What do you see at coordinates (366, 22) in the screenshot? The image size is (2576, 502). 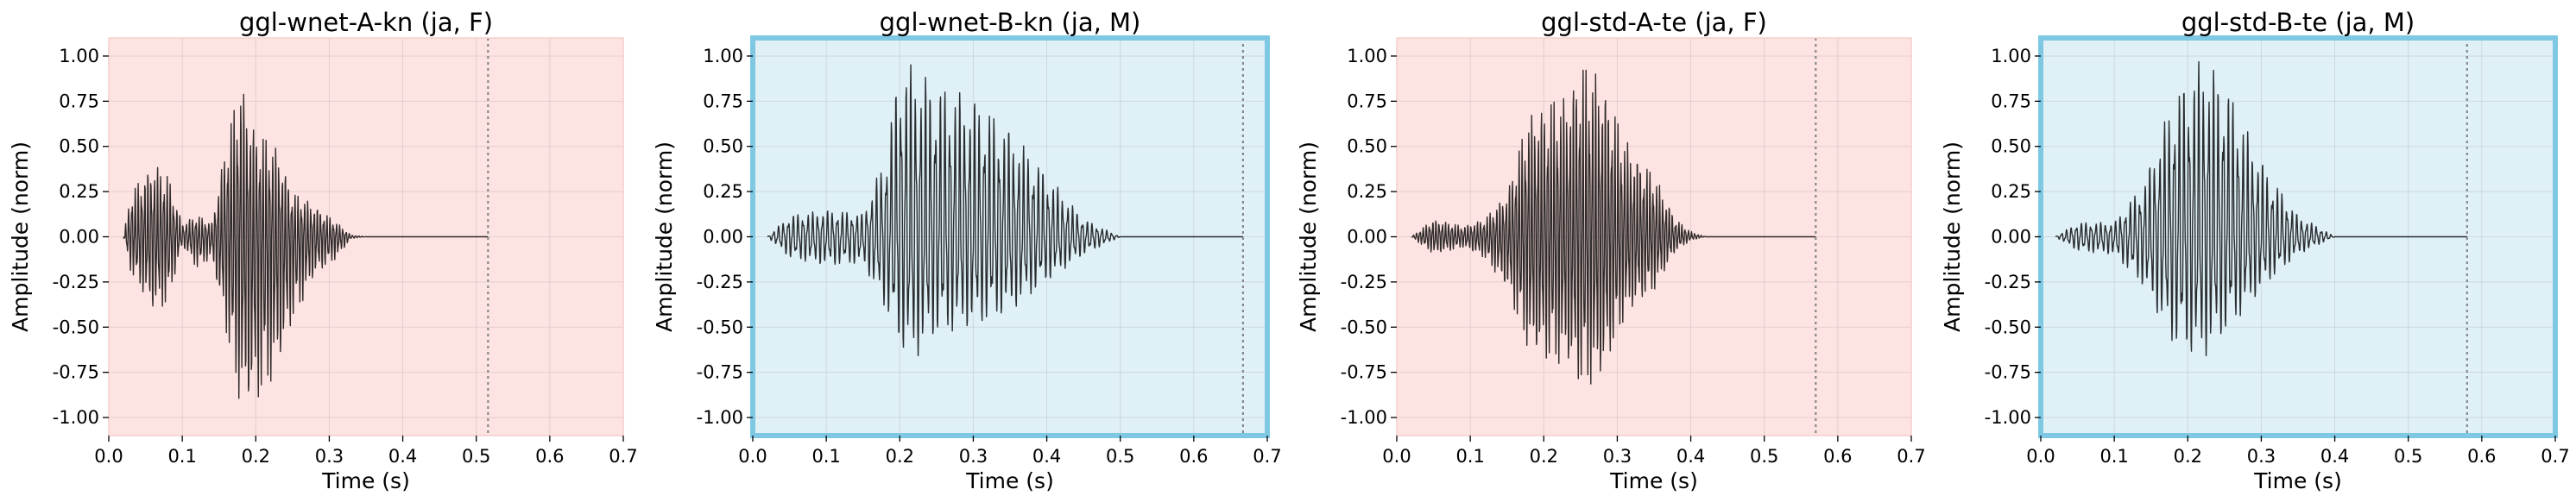 I see `chart-title: ggl-wnet-A-kn (ja, F)` at bounding box center [366, 22].